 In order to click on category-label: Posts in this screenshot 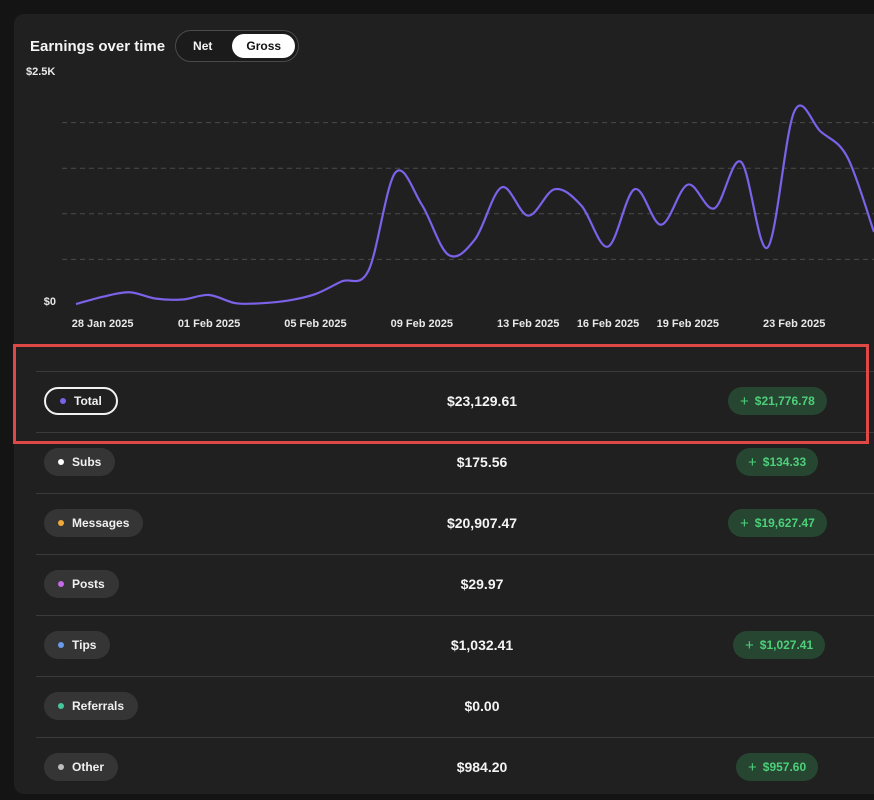, I will do `click(88, 584)`.